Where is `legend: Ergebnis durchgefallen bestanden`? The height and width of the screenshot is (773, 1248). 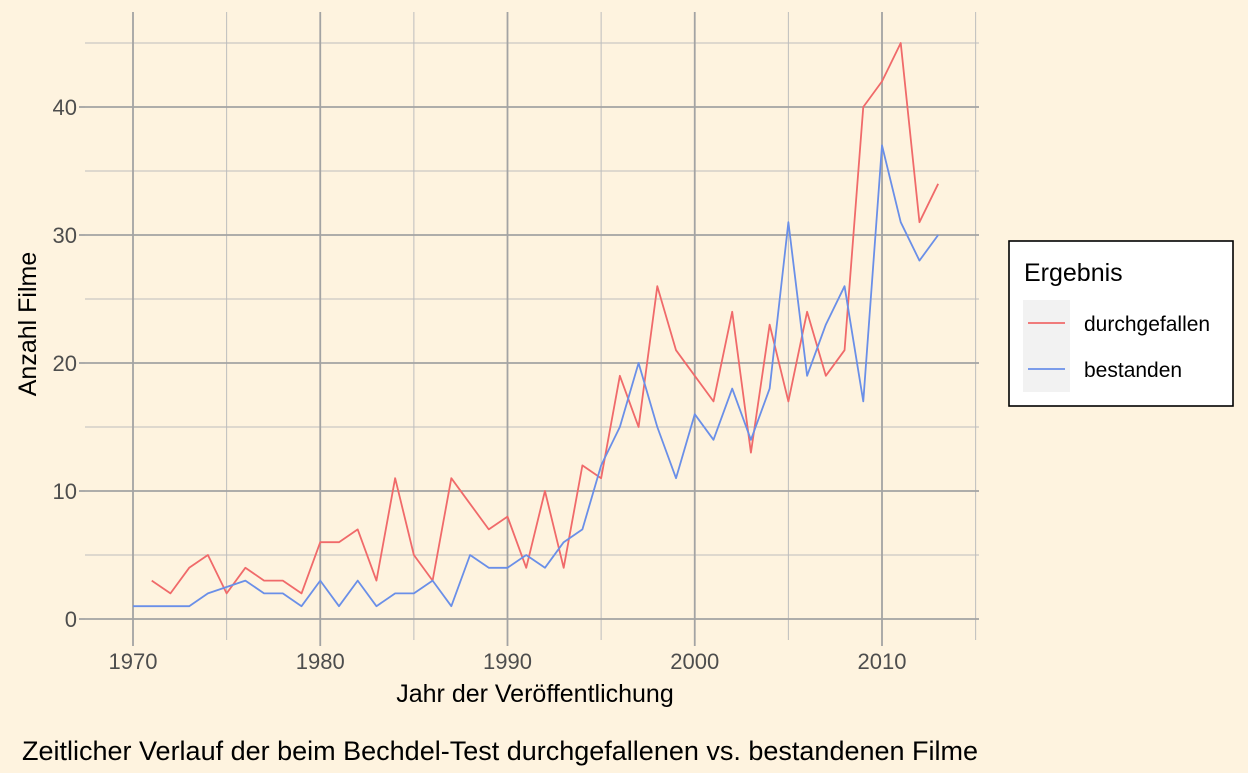 legend: Ergebnis durchgefallen bestanden is located at coordinates (1121, 323).